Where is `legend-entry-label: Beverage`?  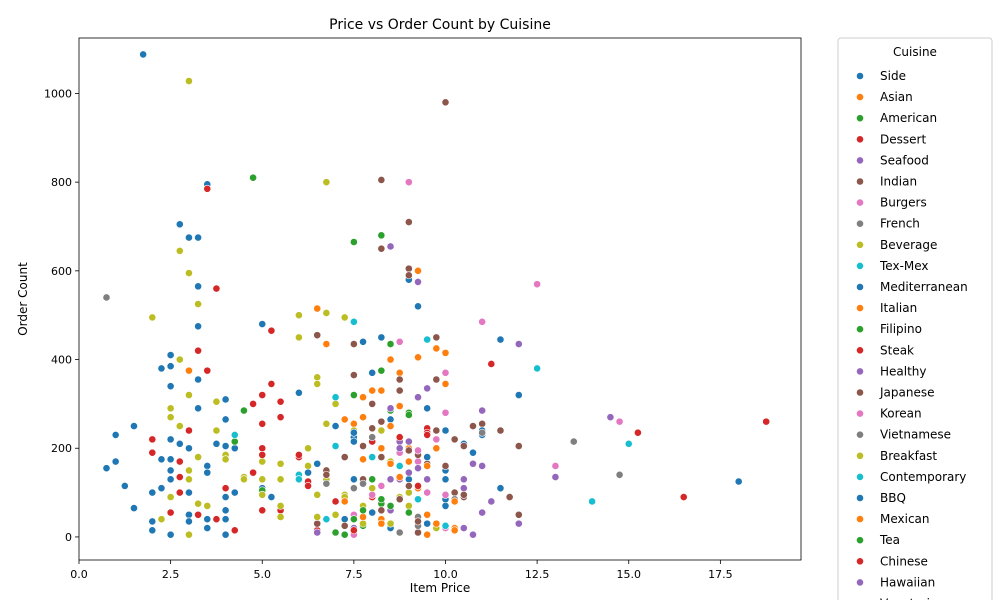
legend-entry-label: Beverage is located at coordinates (908, 245).